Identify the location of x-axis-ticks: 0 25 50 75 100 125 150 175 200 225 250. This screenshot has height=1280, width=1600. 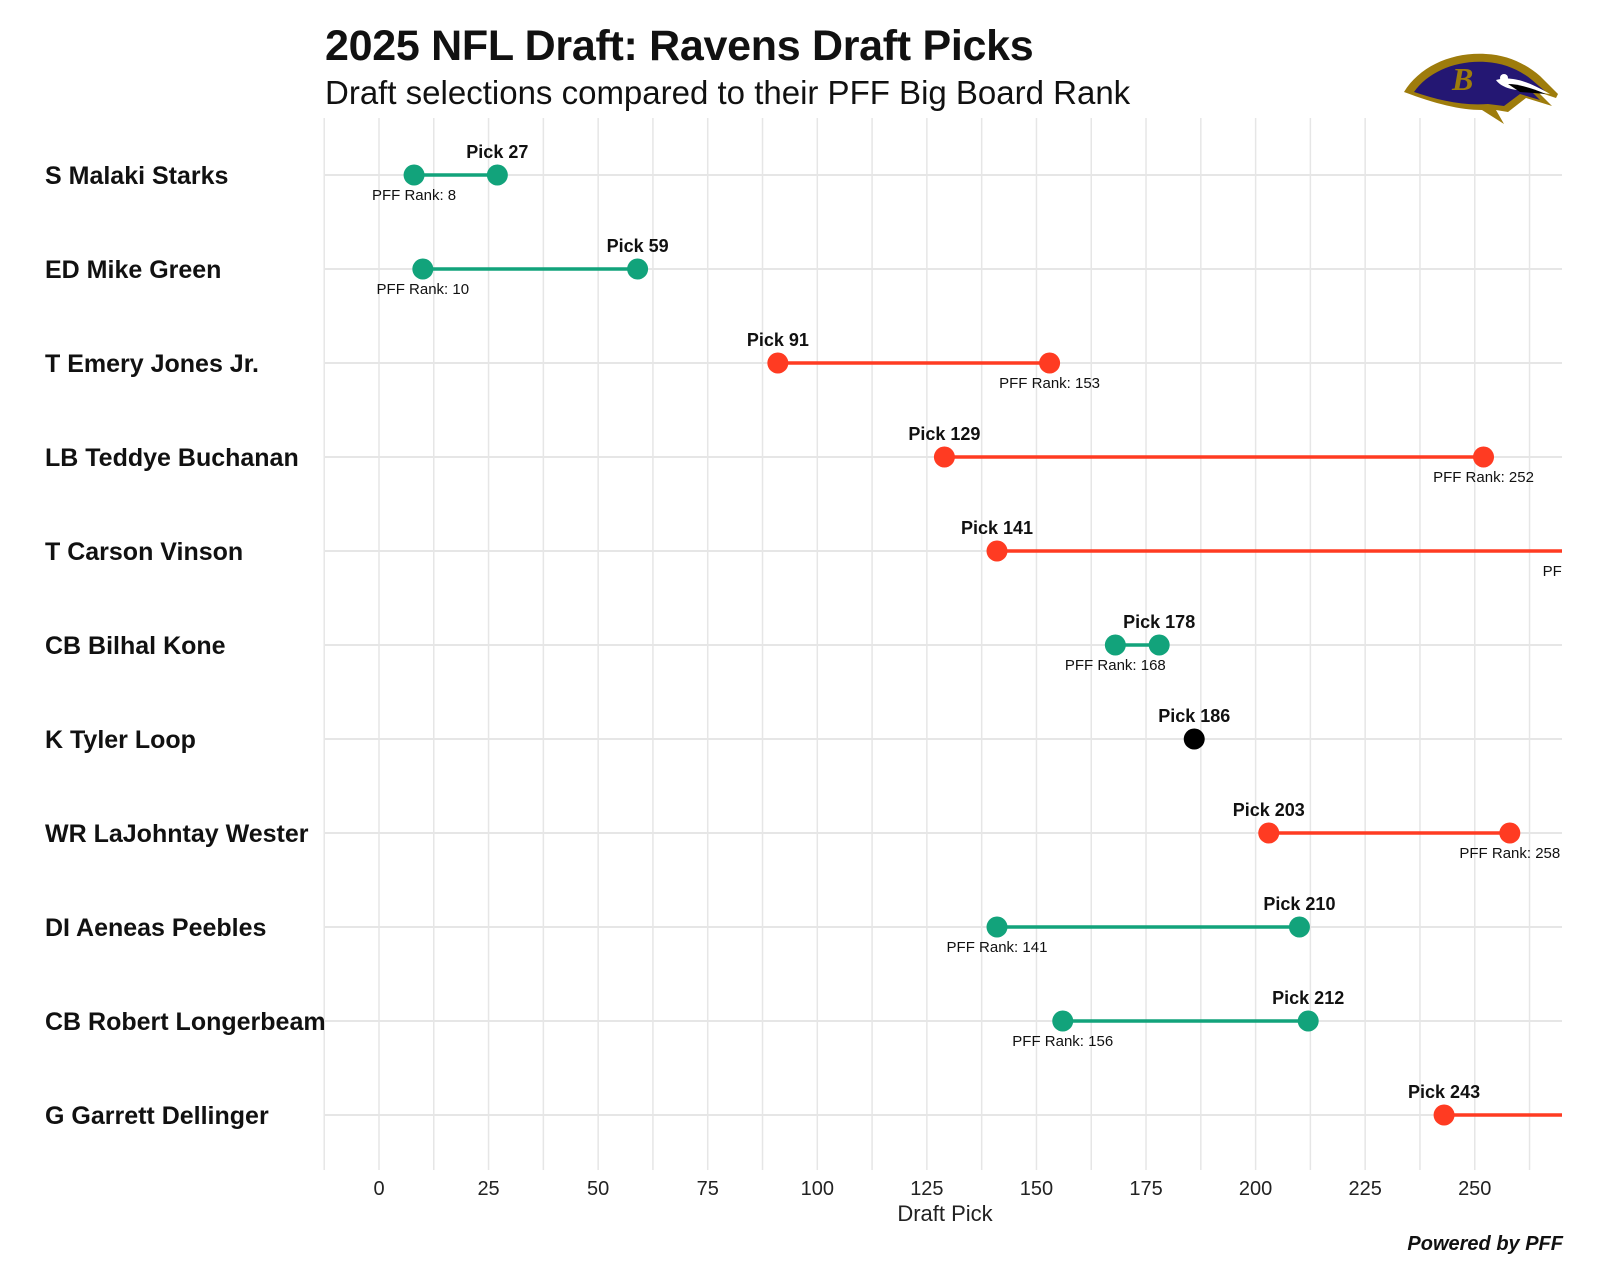
(932, 1189).